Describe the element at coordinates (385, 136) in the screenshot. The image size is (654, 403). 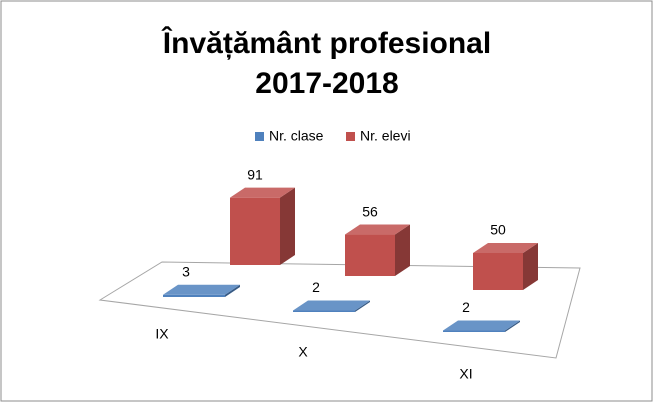
I see `legend-label: Nr. elevi` at that location.